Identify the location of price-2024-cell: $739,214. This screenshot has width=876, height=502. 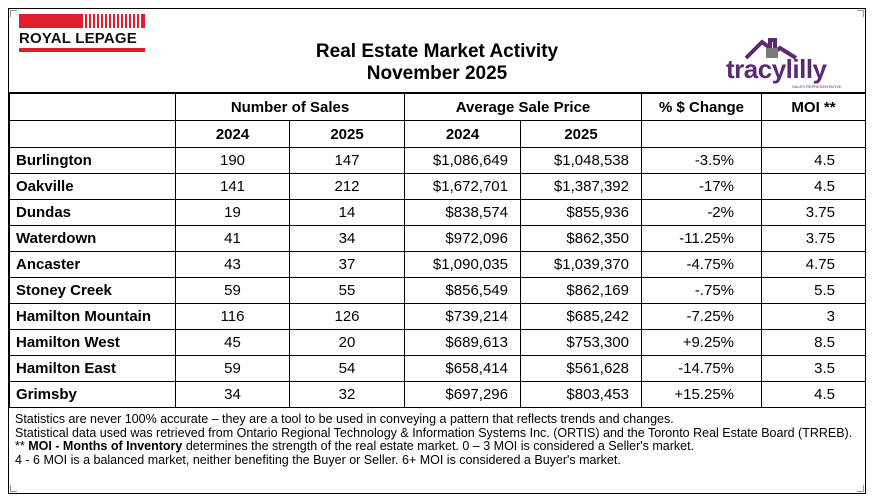
(462, 316).